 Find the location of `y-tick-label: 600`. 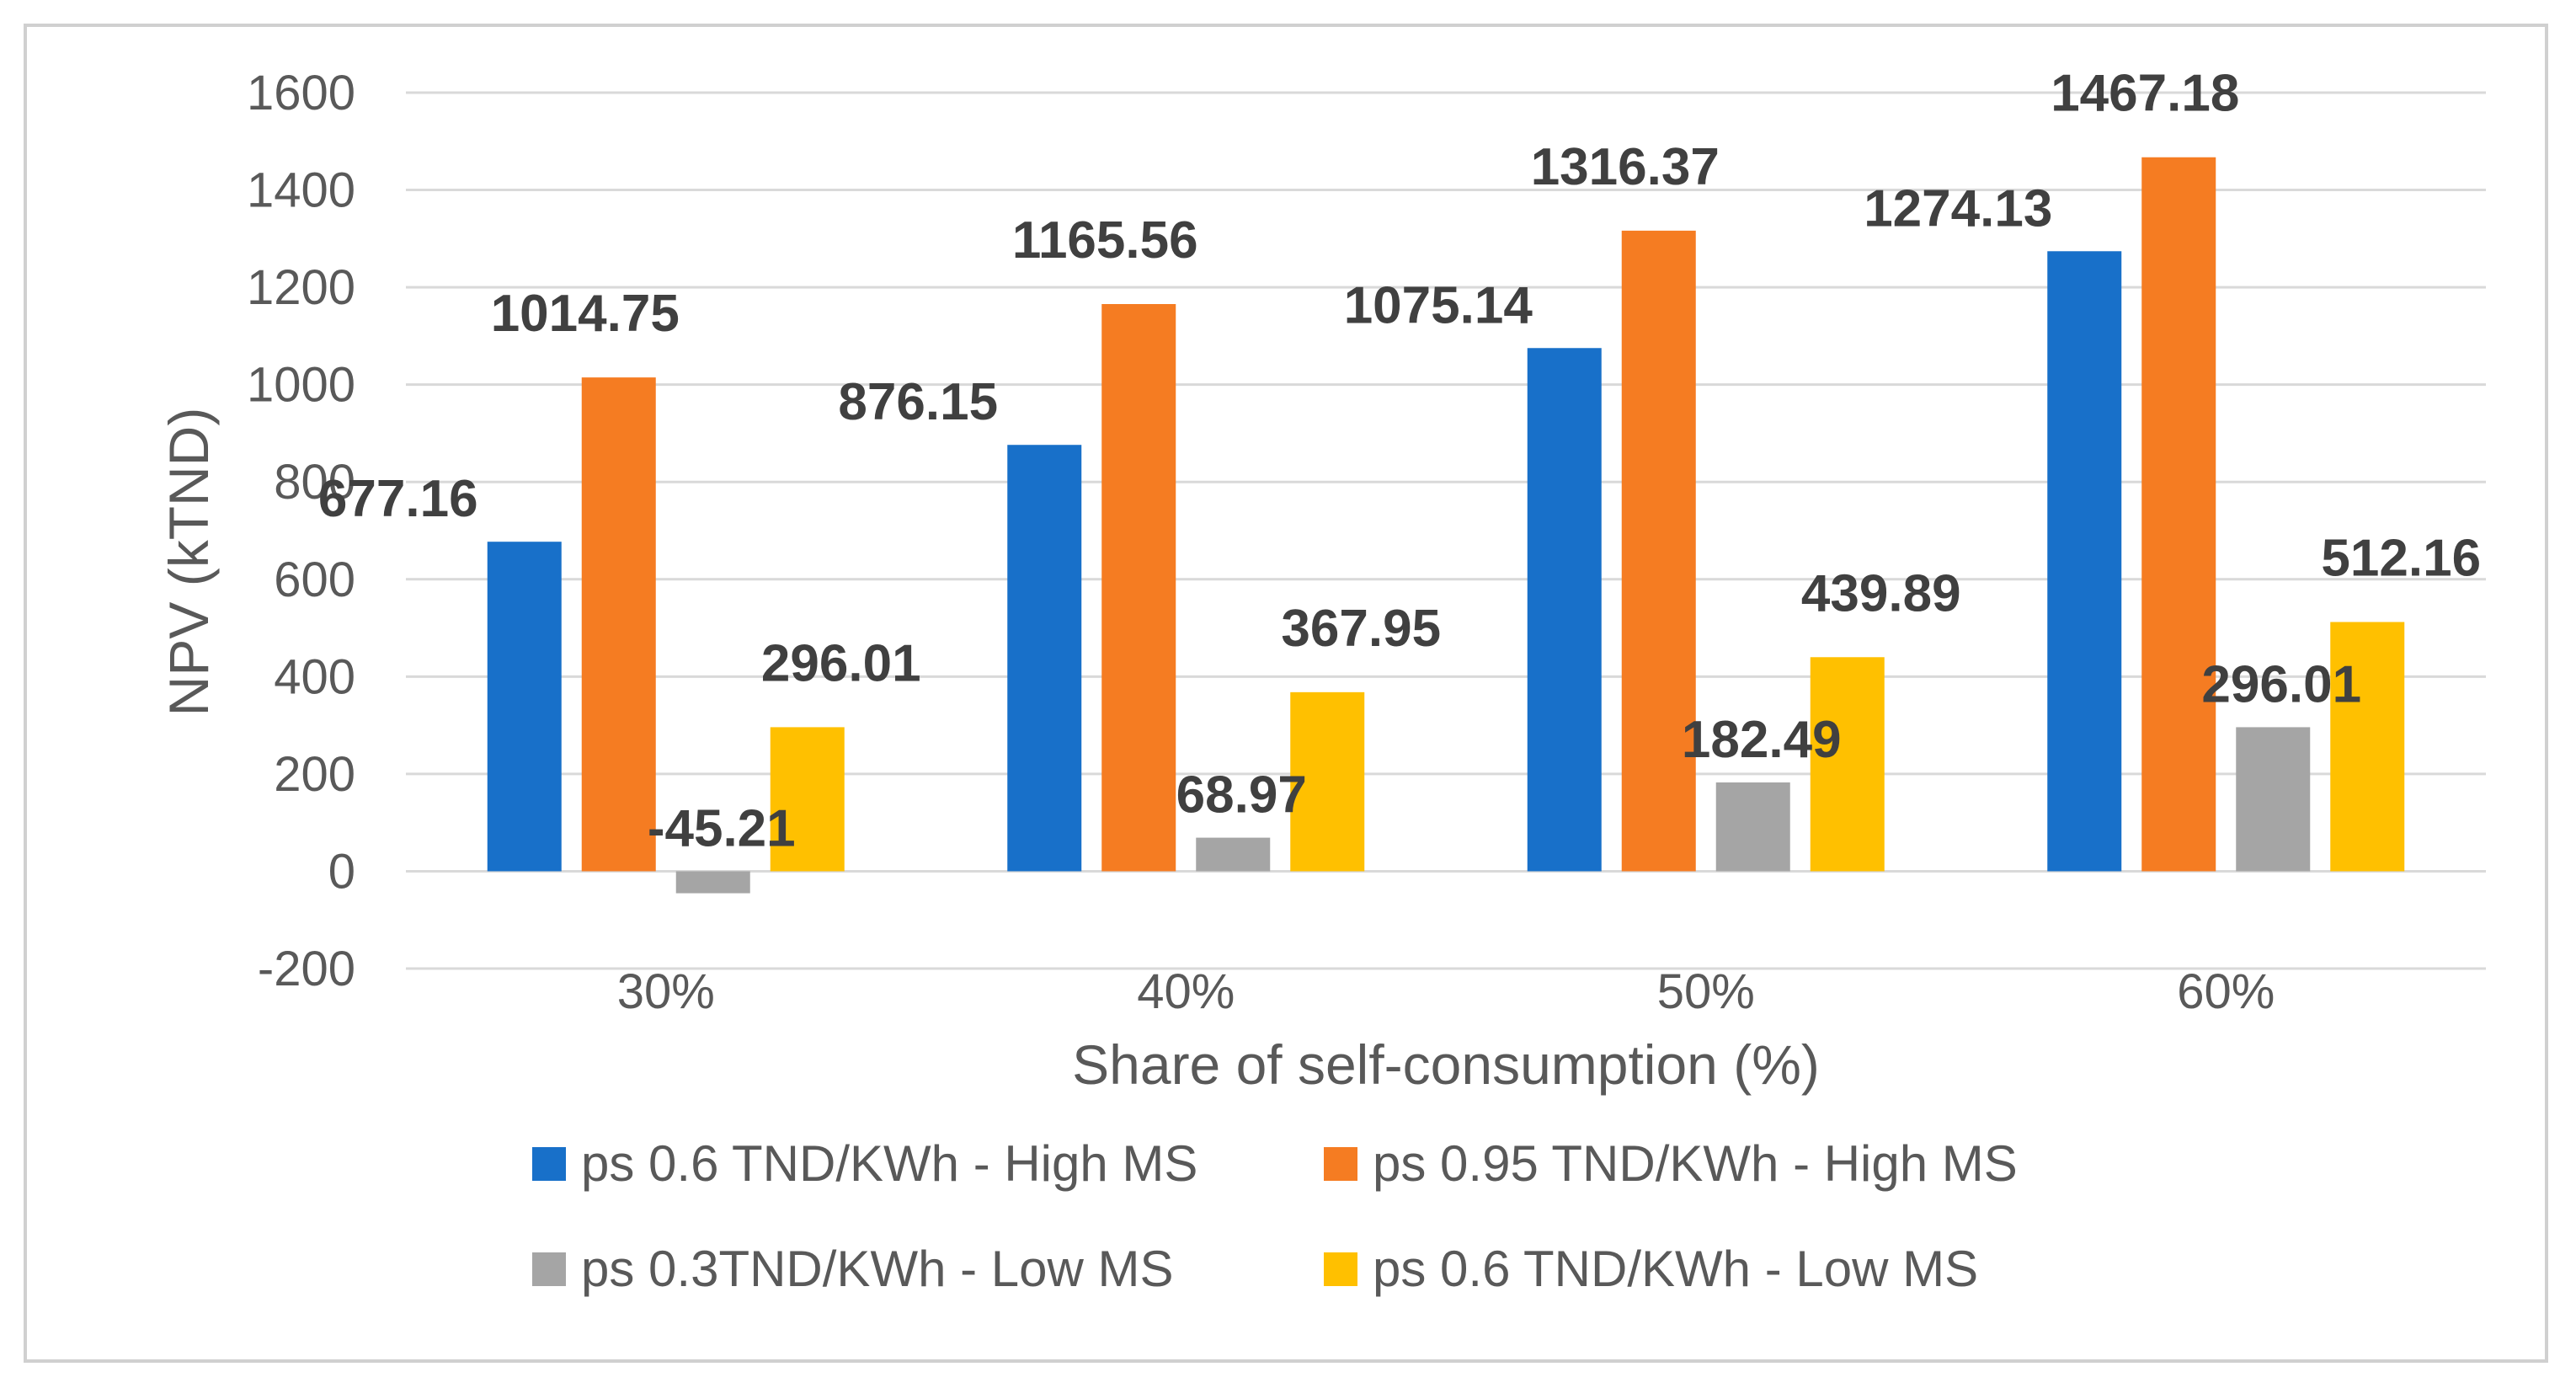

y-tick-label: 600 is located at coordinates (314, 580).